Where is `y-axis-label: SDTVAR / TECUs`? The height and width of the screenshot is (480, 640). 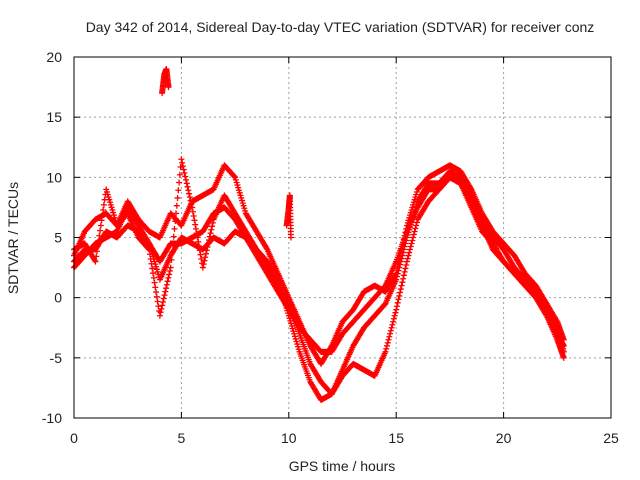 y-axis-label: SDTVAR / TECUs is located at coordinates (13, 238).